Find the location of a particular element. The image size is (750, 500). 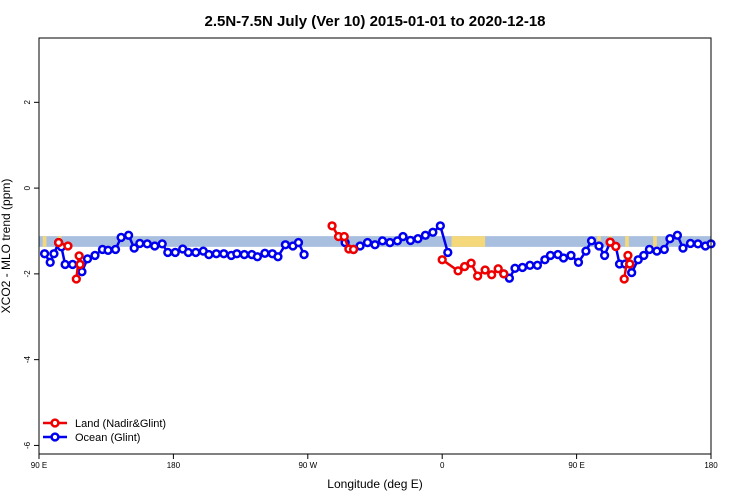

x-axis: 90 E 180 90 W 0 90 E 180 is located at coordinates (374, 462).